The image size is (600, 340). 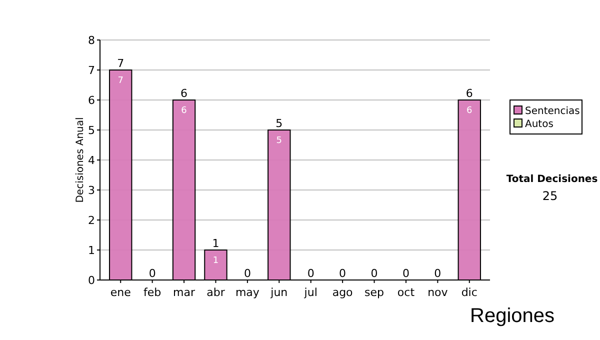 I want to click on total-label: 5, so click(x=279, y=123).